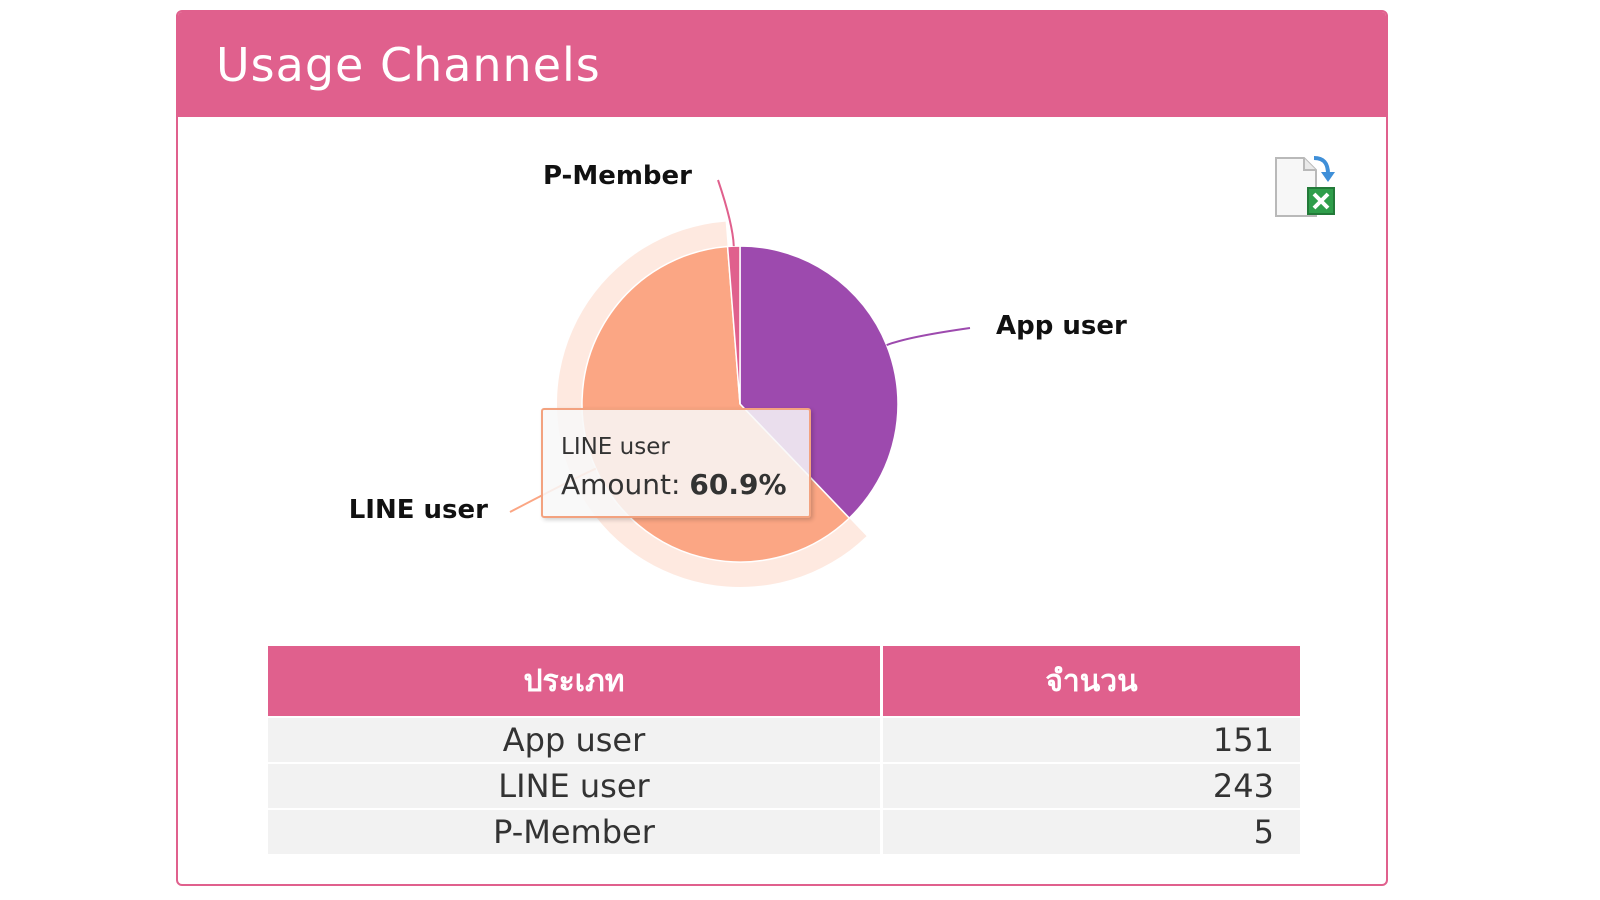 This screenshot has width=1600, height=900. I want to click on card-title: Usage Channels, so click(408, 65).